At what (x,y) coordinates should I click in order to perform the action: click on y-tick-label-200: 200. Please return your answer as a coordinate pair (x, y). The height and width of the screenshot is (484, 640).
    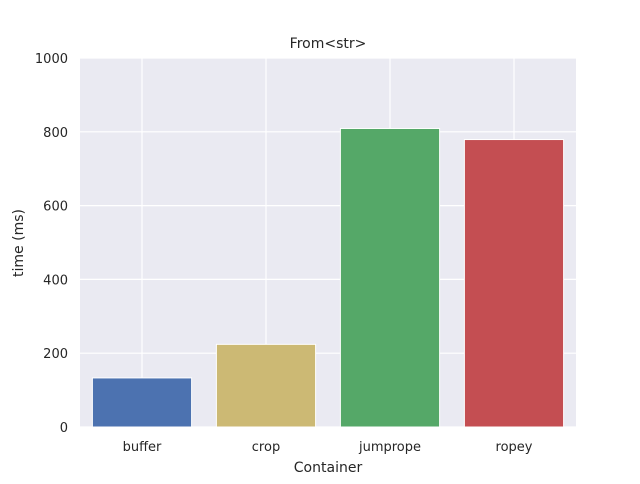
    Looking at the image, I should click on (55, 354).